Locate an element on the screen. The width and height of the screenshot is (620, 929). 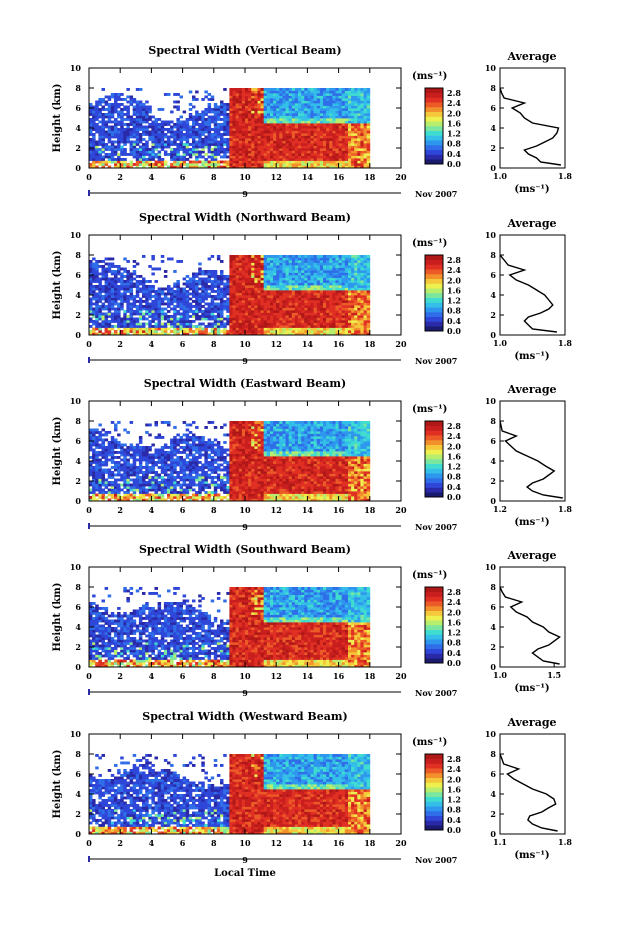
average-profile-line is located at coordinates (530, 126).